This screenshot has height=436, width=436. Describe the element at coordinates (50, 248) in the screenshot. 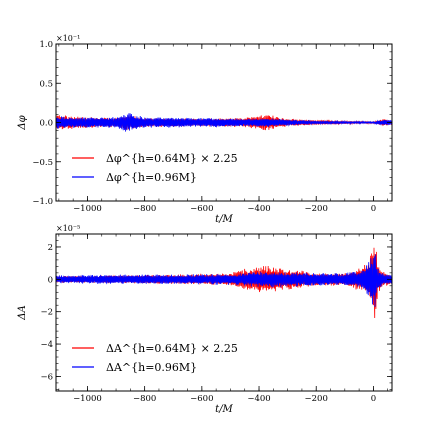

I see `amplitude-y-tick-label: 2` at that location.